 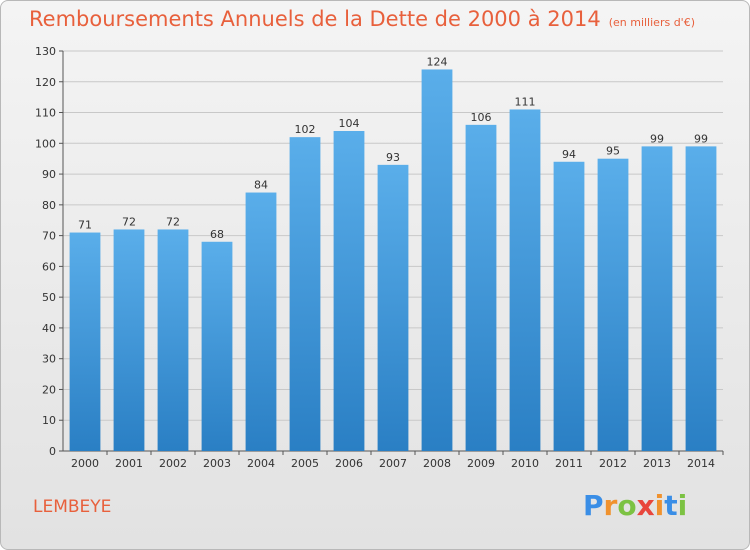 I want to click on x-tick-label-2011: 2011, so click(x=569, y=463).